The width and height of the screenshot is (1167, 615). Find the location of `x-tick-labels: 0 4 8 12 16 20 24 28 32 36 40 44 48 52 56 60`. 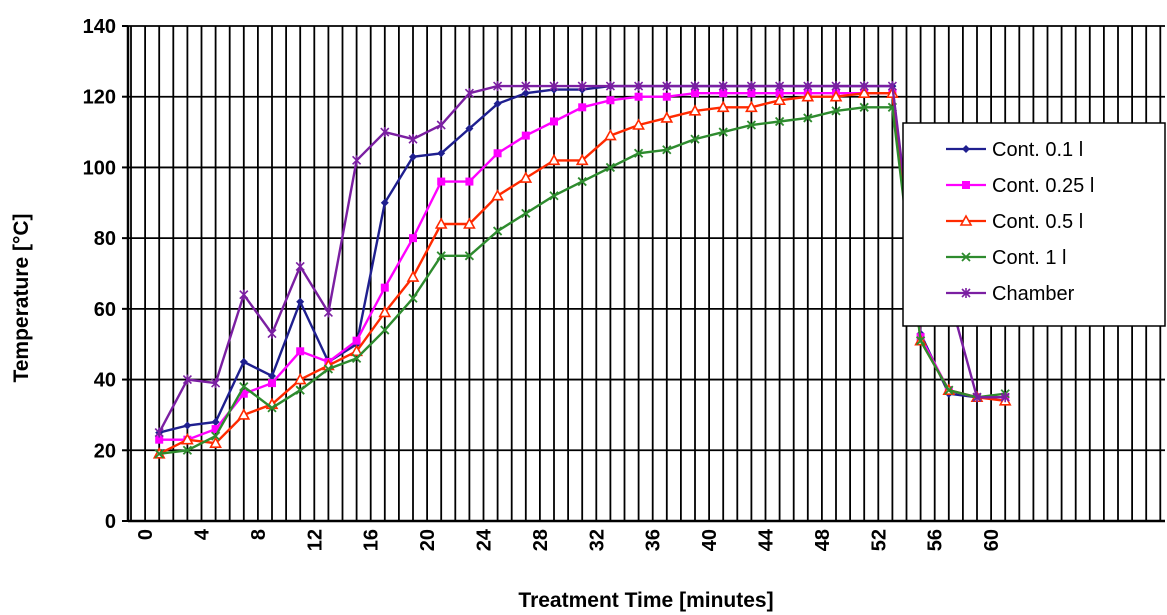

x-tick-labels: 0 4 8 12 16 20 24 28 32 36 40 44 48 52 56 60 is located at coordinates (569, 539).